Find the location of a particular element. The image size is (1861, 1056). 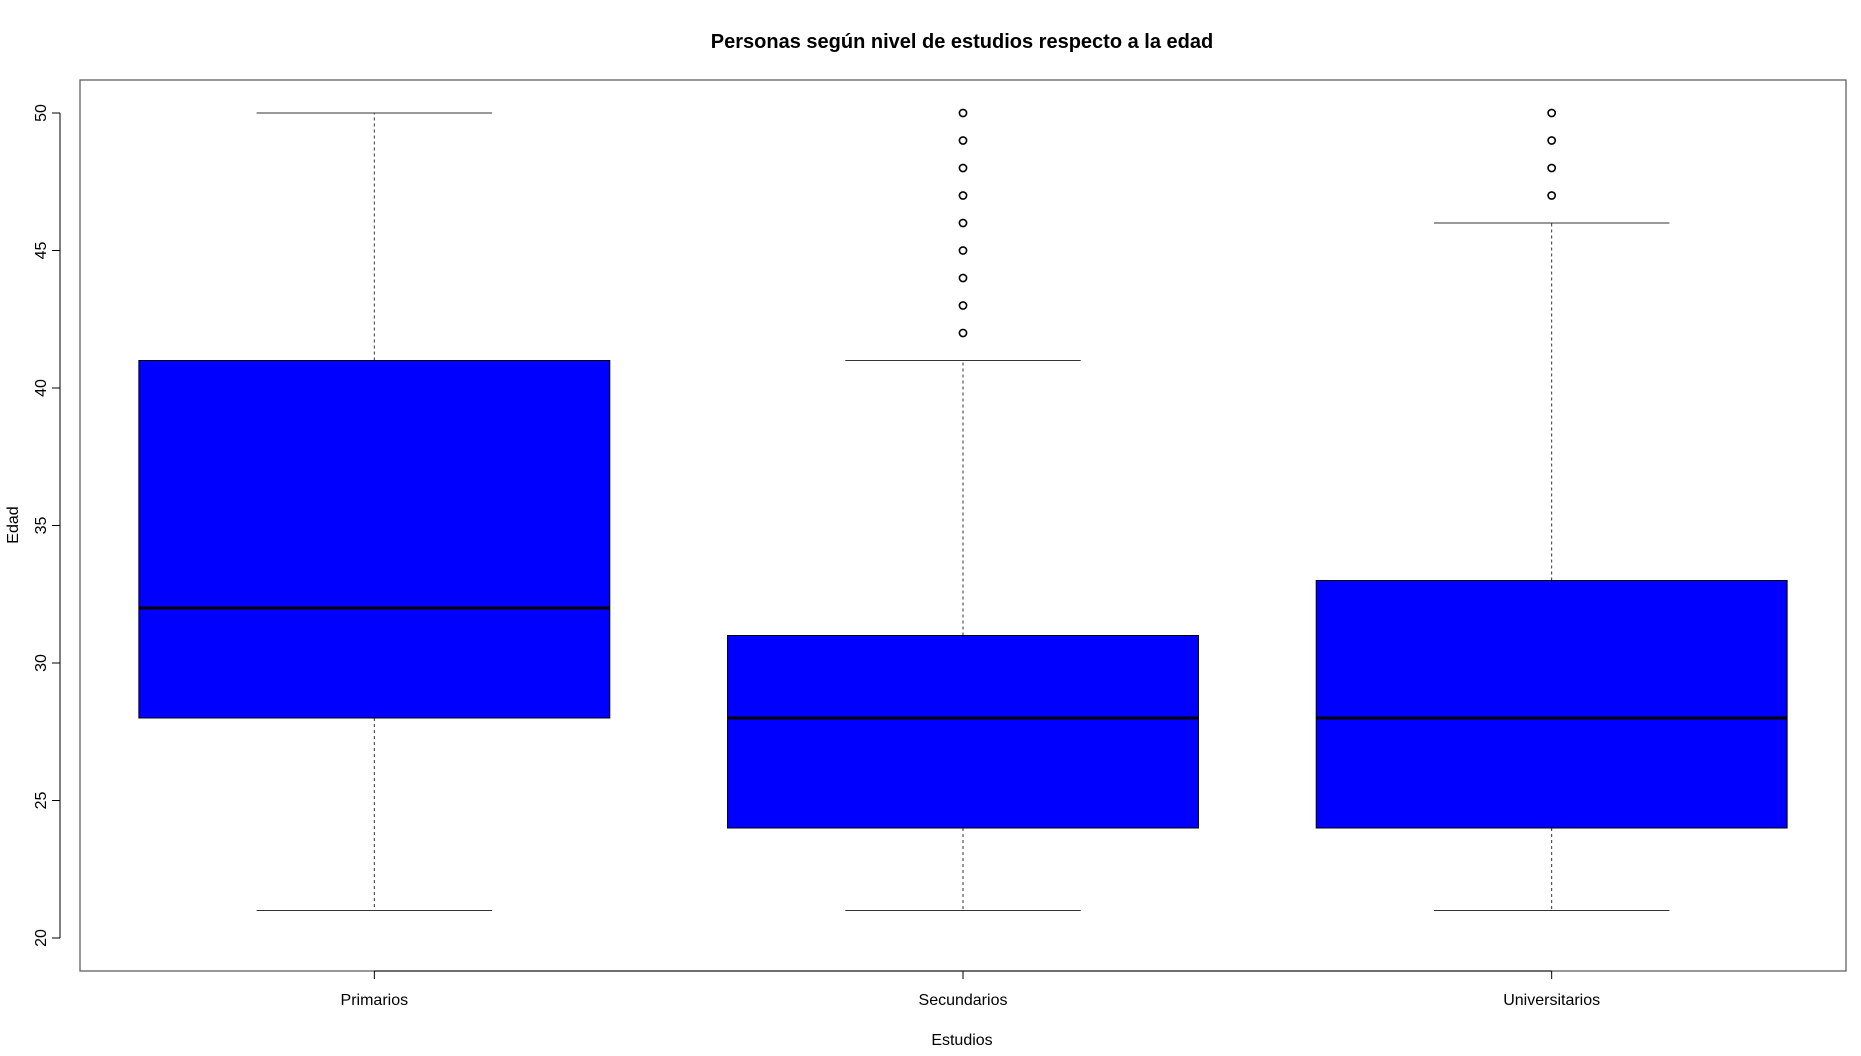

x-tick-label: Primarios is located at coordinates (375, 1000).